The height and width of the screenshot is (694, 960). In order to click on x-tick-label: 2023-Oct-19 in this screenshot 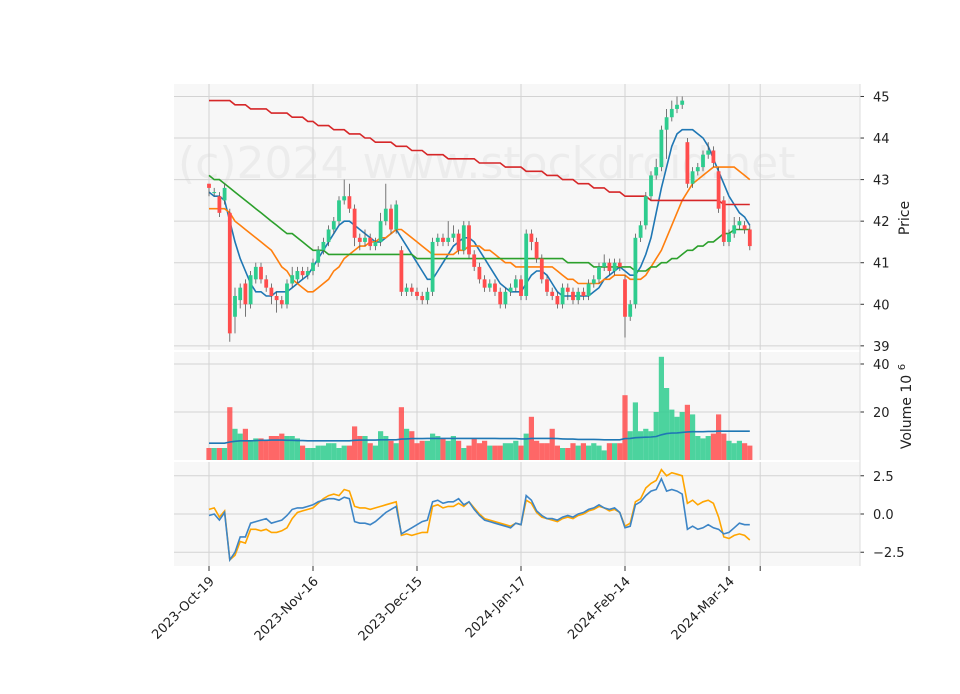, I will do `click(183, 608)`.